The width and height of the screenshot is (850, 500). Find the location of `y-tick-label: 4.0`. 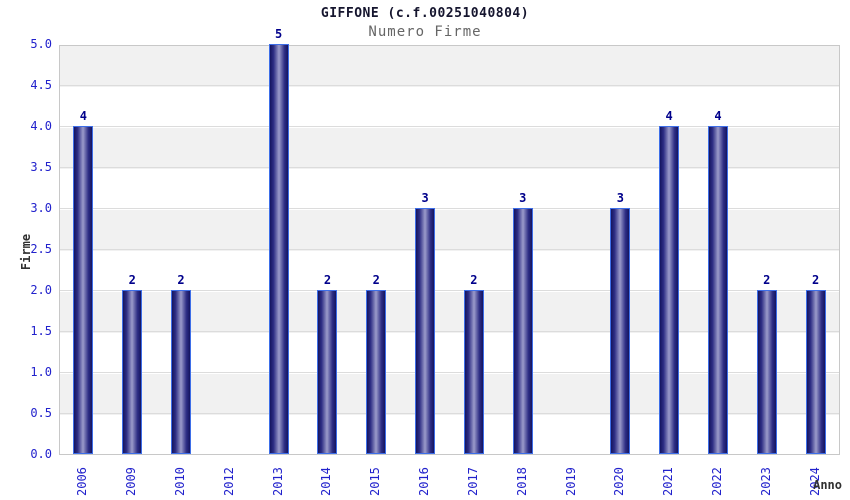

y-tick-label: 4.0 is located at coordinates (41, 126).